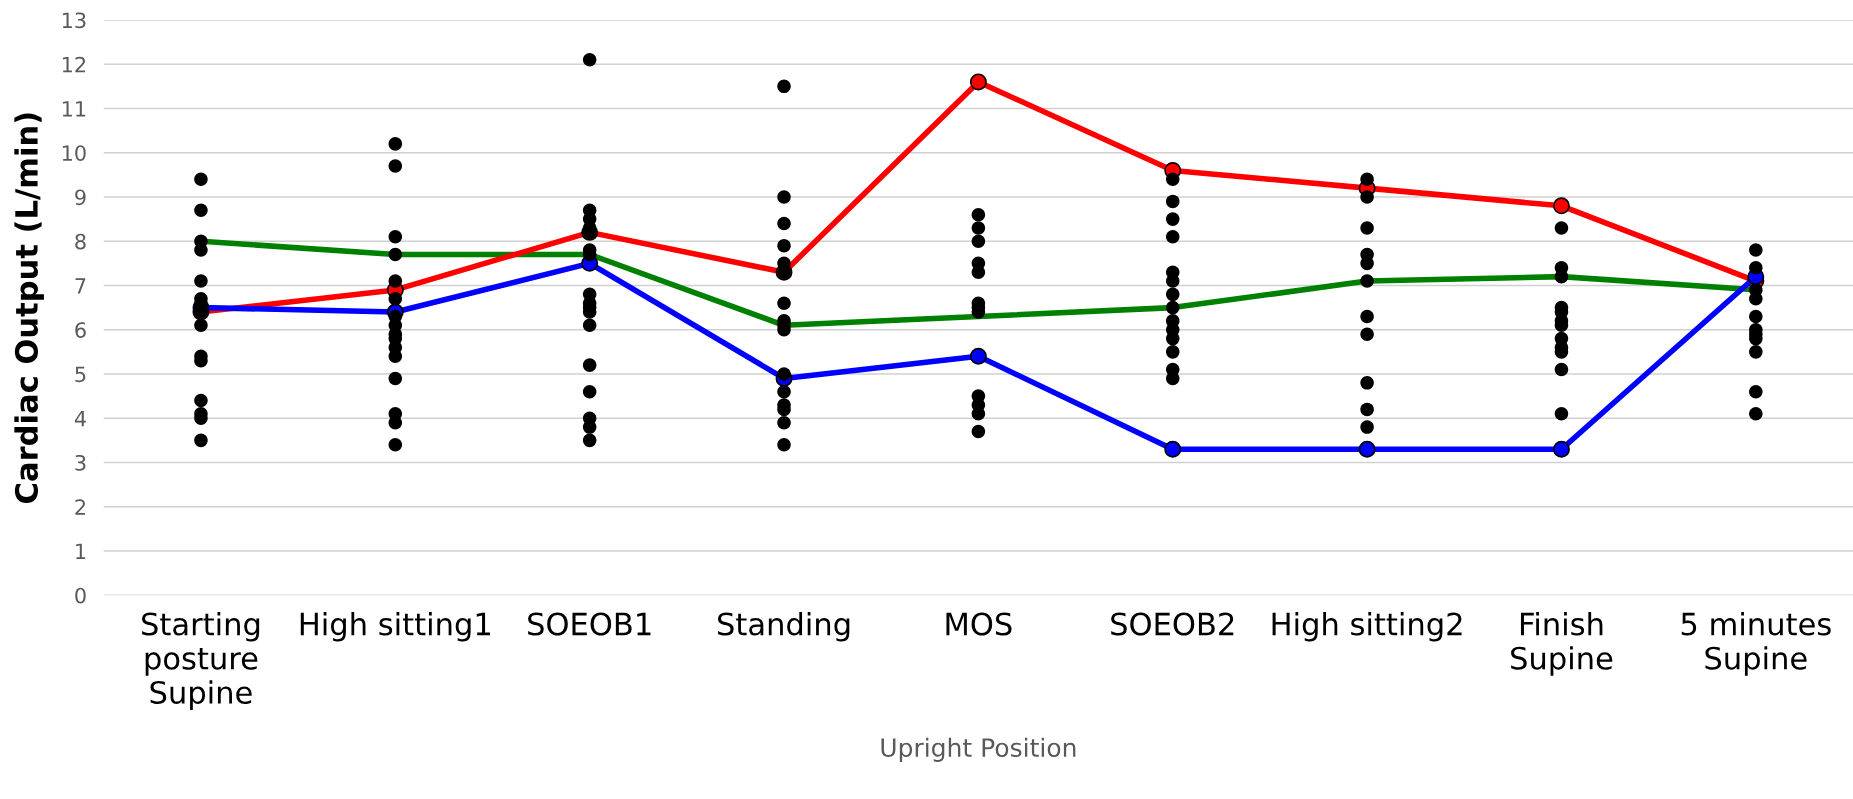  Describe the element at coordinates (80, 507) in the screenshot. I see `y-tick-label: 2` at that location.